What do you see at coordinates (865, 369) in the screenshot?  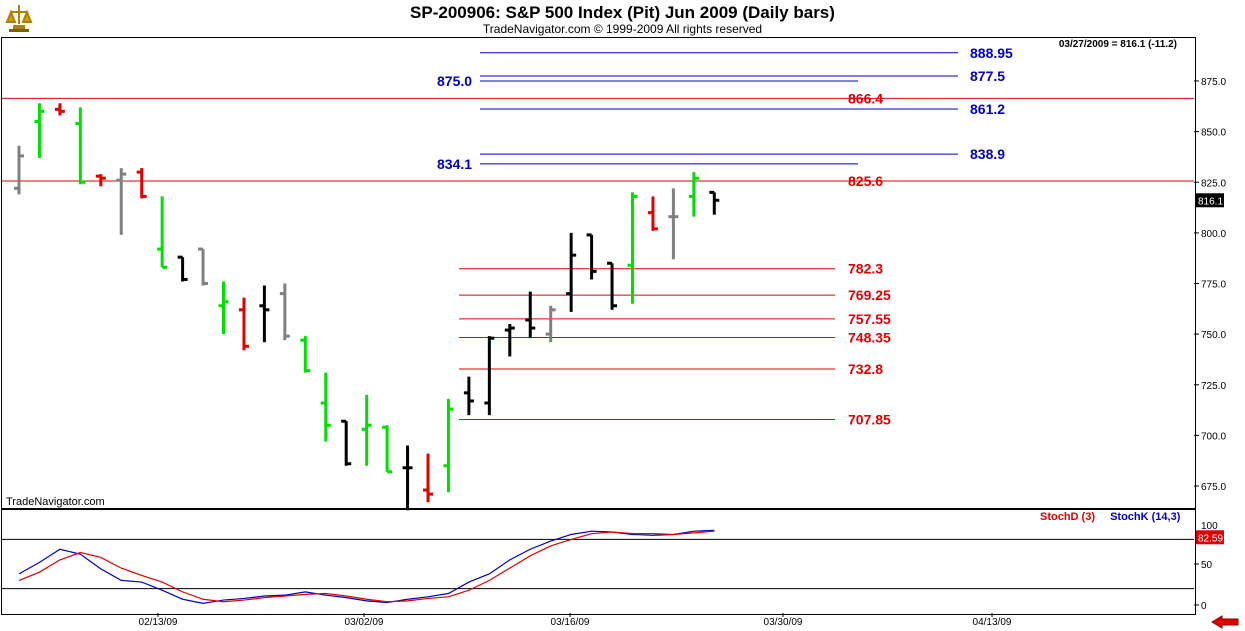 I see `red-level-label: 732.8` at bounding box center [865, 369].